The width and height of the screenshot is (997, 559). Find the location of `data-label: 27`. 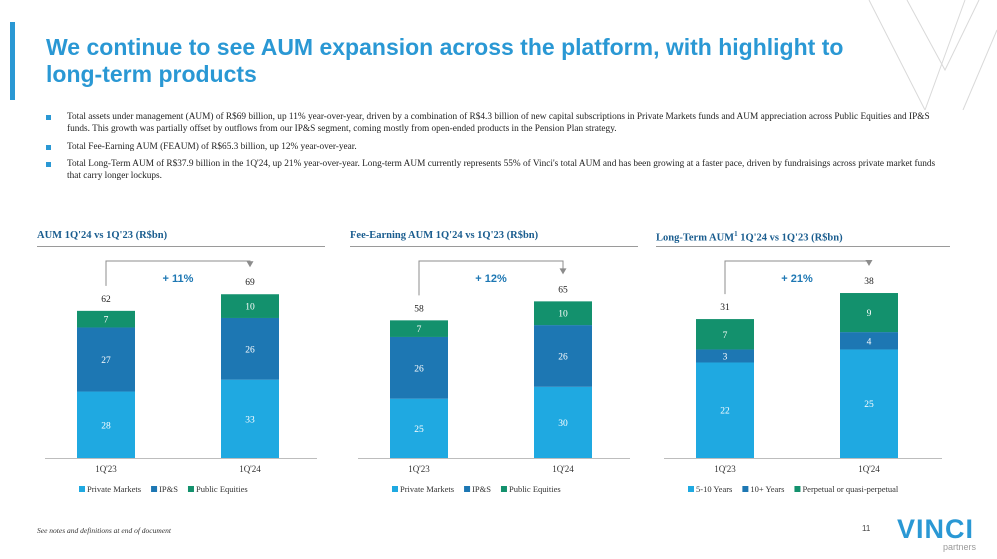

data-label: 27 is located at coordinates (106, 361).